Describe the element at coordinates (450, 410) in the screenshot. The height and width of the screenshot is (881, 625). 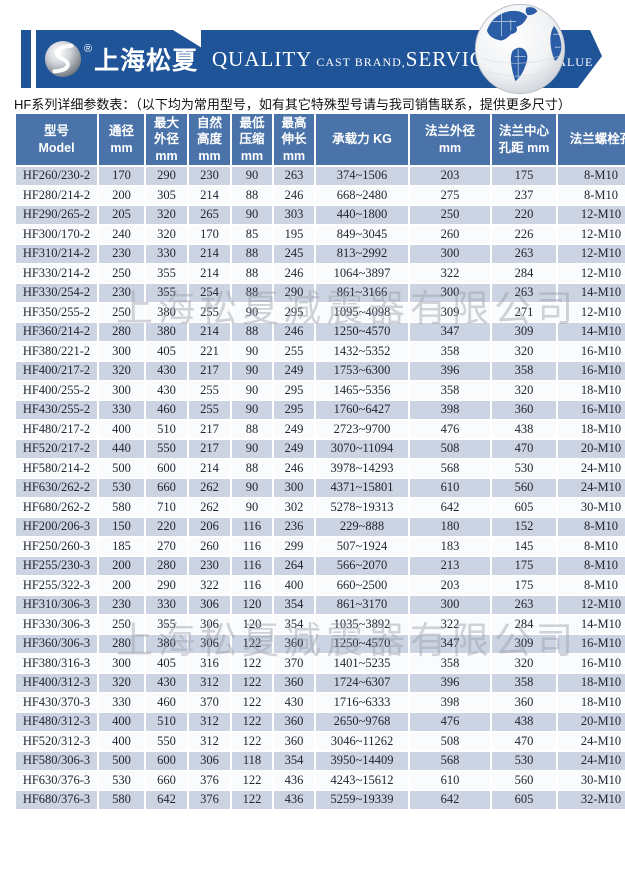
I see `table-cell: 398` at that location.